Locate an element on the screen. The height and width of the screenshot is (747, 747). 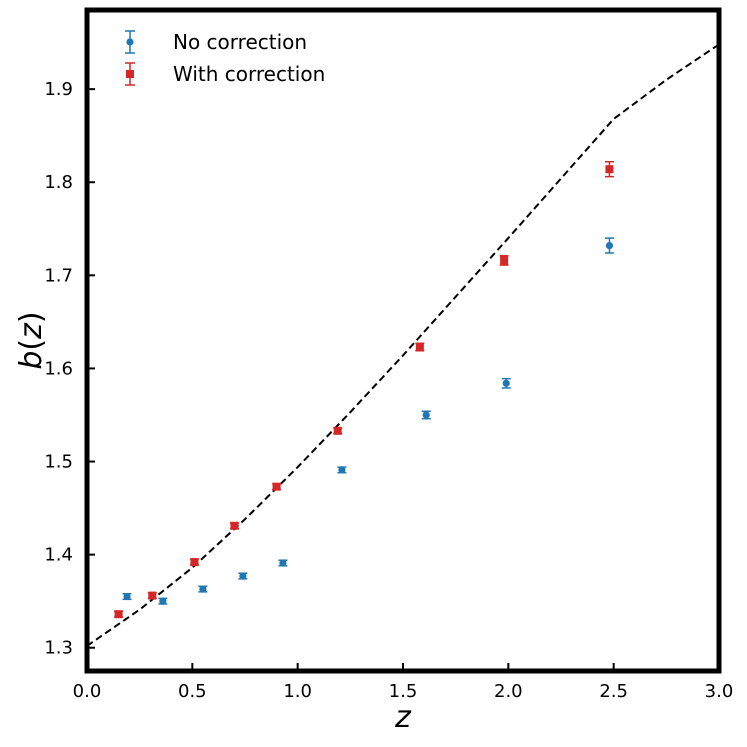
x-tick-label: 1.0 is located at coordinates (297, 691).